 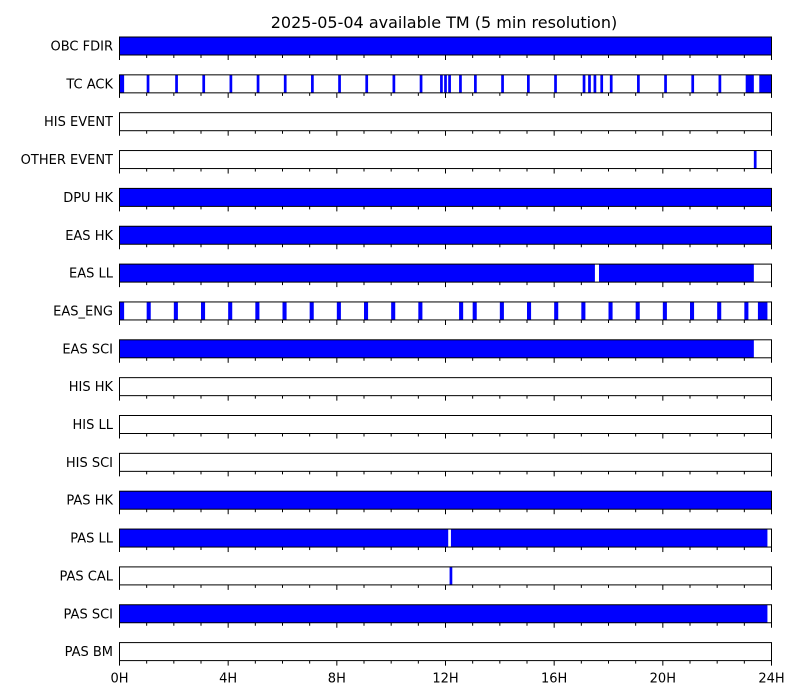 What do you see at coordinates (67, 160) in the screenshot?
I see `row-label: OTHER EVENT` at bounding box center [67, 160].